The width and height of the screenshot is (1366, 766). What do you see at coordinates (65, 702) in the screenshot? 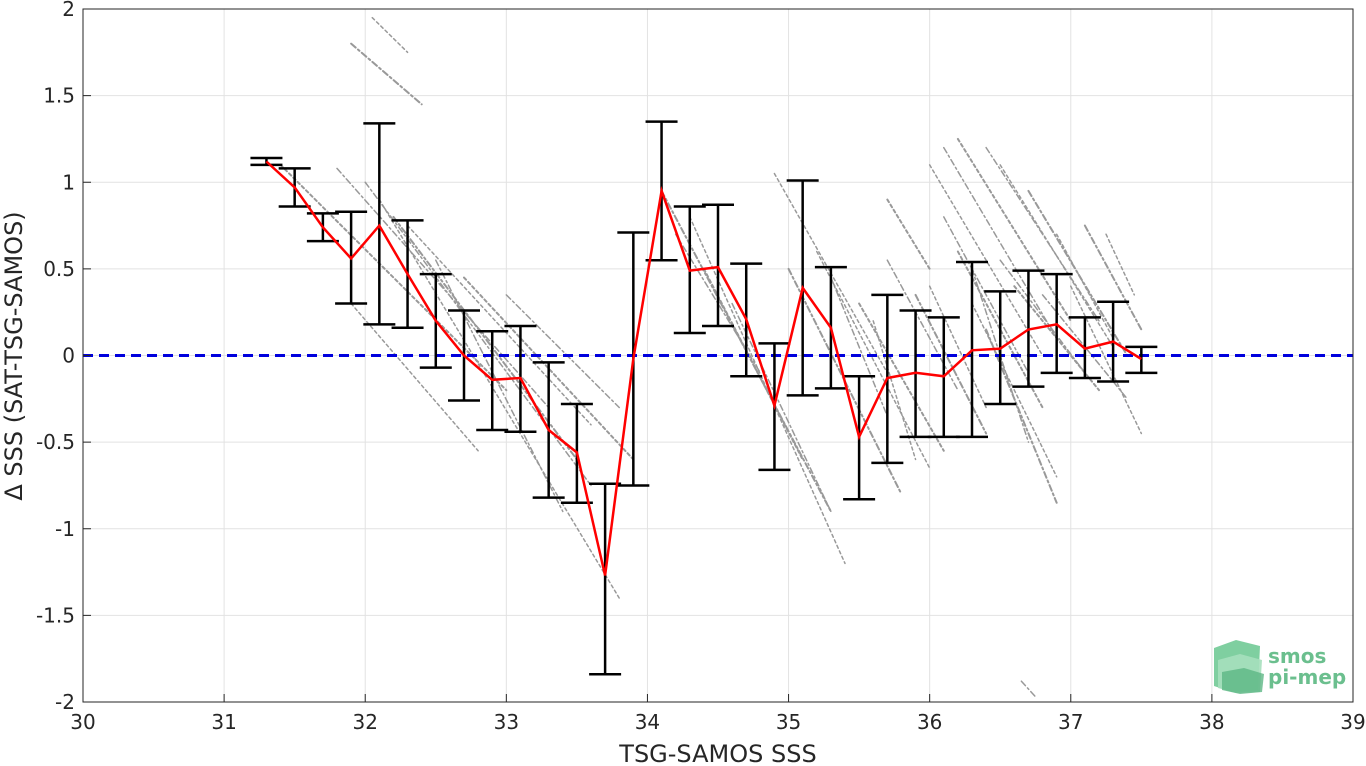
I see `y-tick-label: -2` at bounding box center [65, 702].